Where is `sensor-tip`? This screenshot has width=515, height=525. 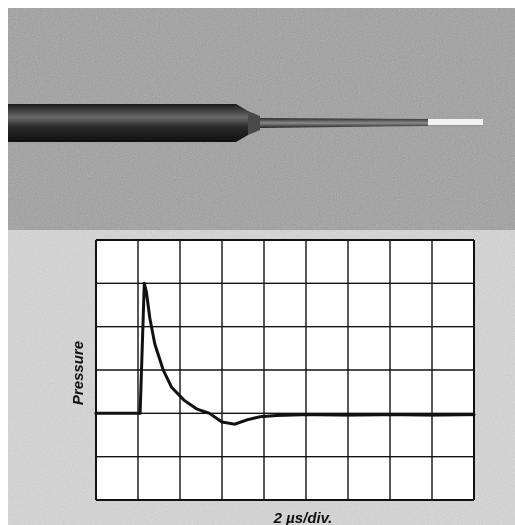 sensor-tip is located at coordinates (455, 122).